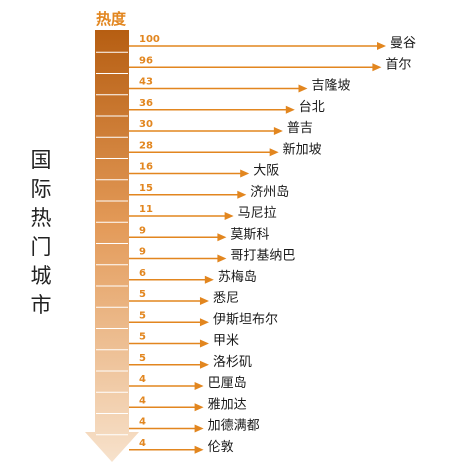 The width and height of the screenshot is (458, 469). Describe the element at coordinates (146, 145) in the screenshot. I see `data-value-label: 28` at that location.